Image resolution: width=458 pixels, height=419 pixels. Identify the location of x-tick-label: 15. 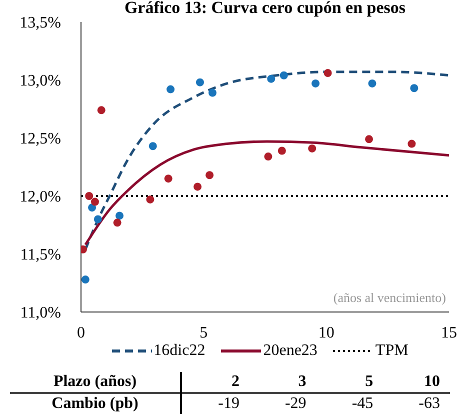
(449, 333).